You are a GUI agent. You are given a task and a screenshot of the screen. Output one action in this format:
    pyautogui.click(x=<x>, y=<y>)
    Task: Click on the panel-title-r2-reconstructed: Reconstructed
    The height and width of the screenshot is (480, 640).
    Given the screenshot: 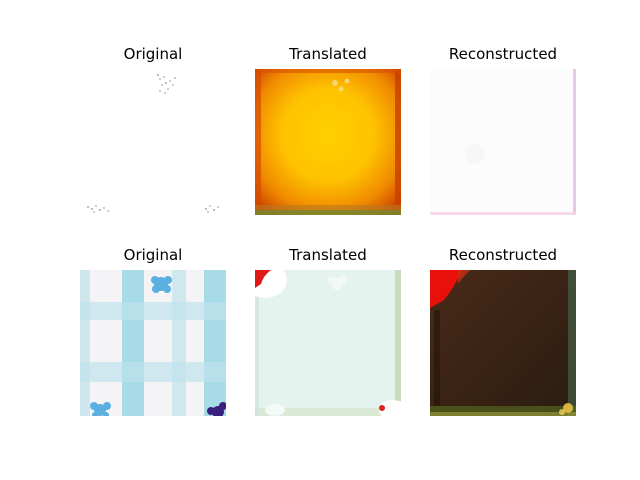 What is the action you would take?
    pyautogui.click(x=503, y=255)
    